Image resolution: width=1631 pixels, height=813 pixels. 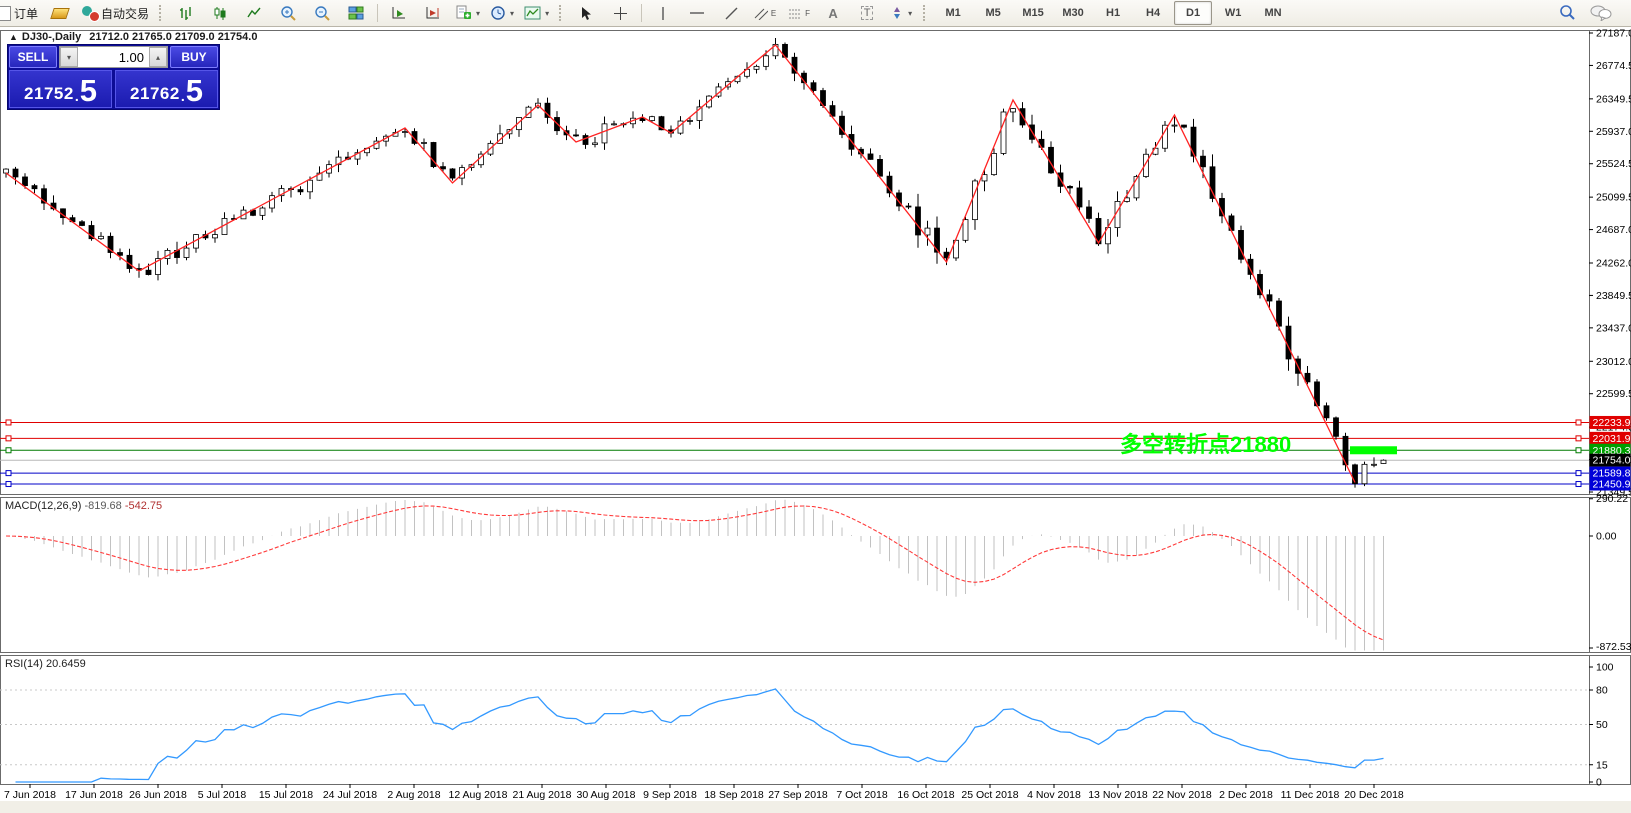 I want to click on candlestick-chart-button, so click(x=220, y=13).